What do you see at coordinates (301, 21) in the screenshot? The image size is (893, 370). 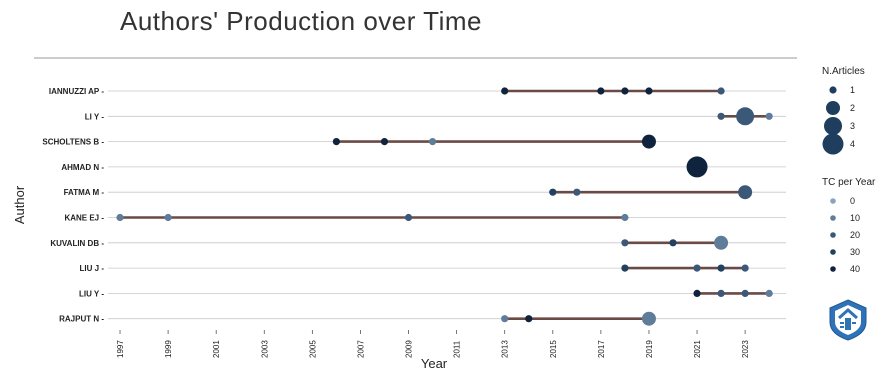 I see `chart-title: Authors' Production over Time` at bounding box center [301, 21].